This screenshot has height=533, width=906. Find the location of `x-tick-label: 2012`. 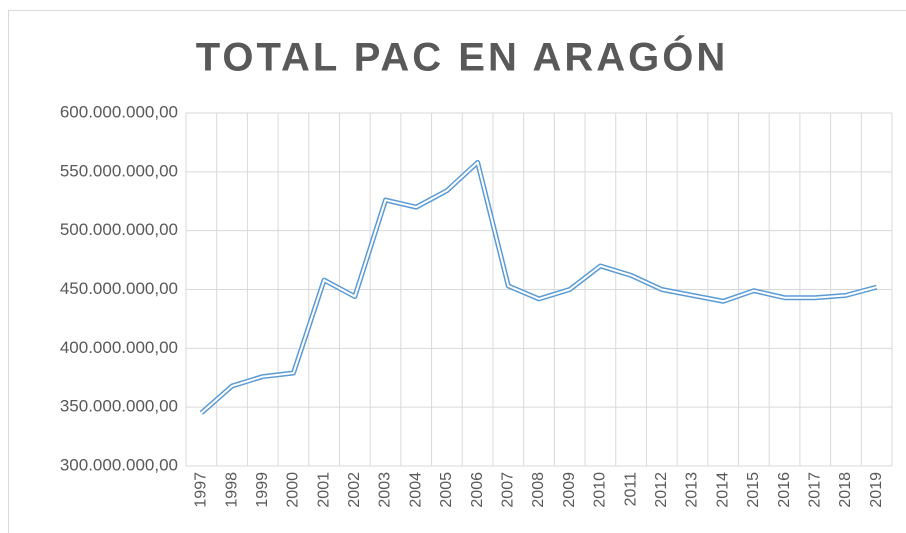

x-tick-label: 2012 is located at coordinates (661, 490).